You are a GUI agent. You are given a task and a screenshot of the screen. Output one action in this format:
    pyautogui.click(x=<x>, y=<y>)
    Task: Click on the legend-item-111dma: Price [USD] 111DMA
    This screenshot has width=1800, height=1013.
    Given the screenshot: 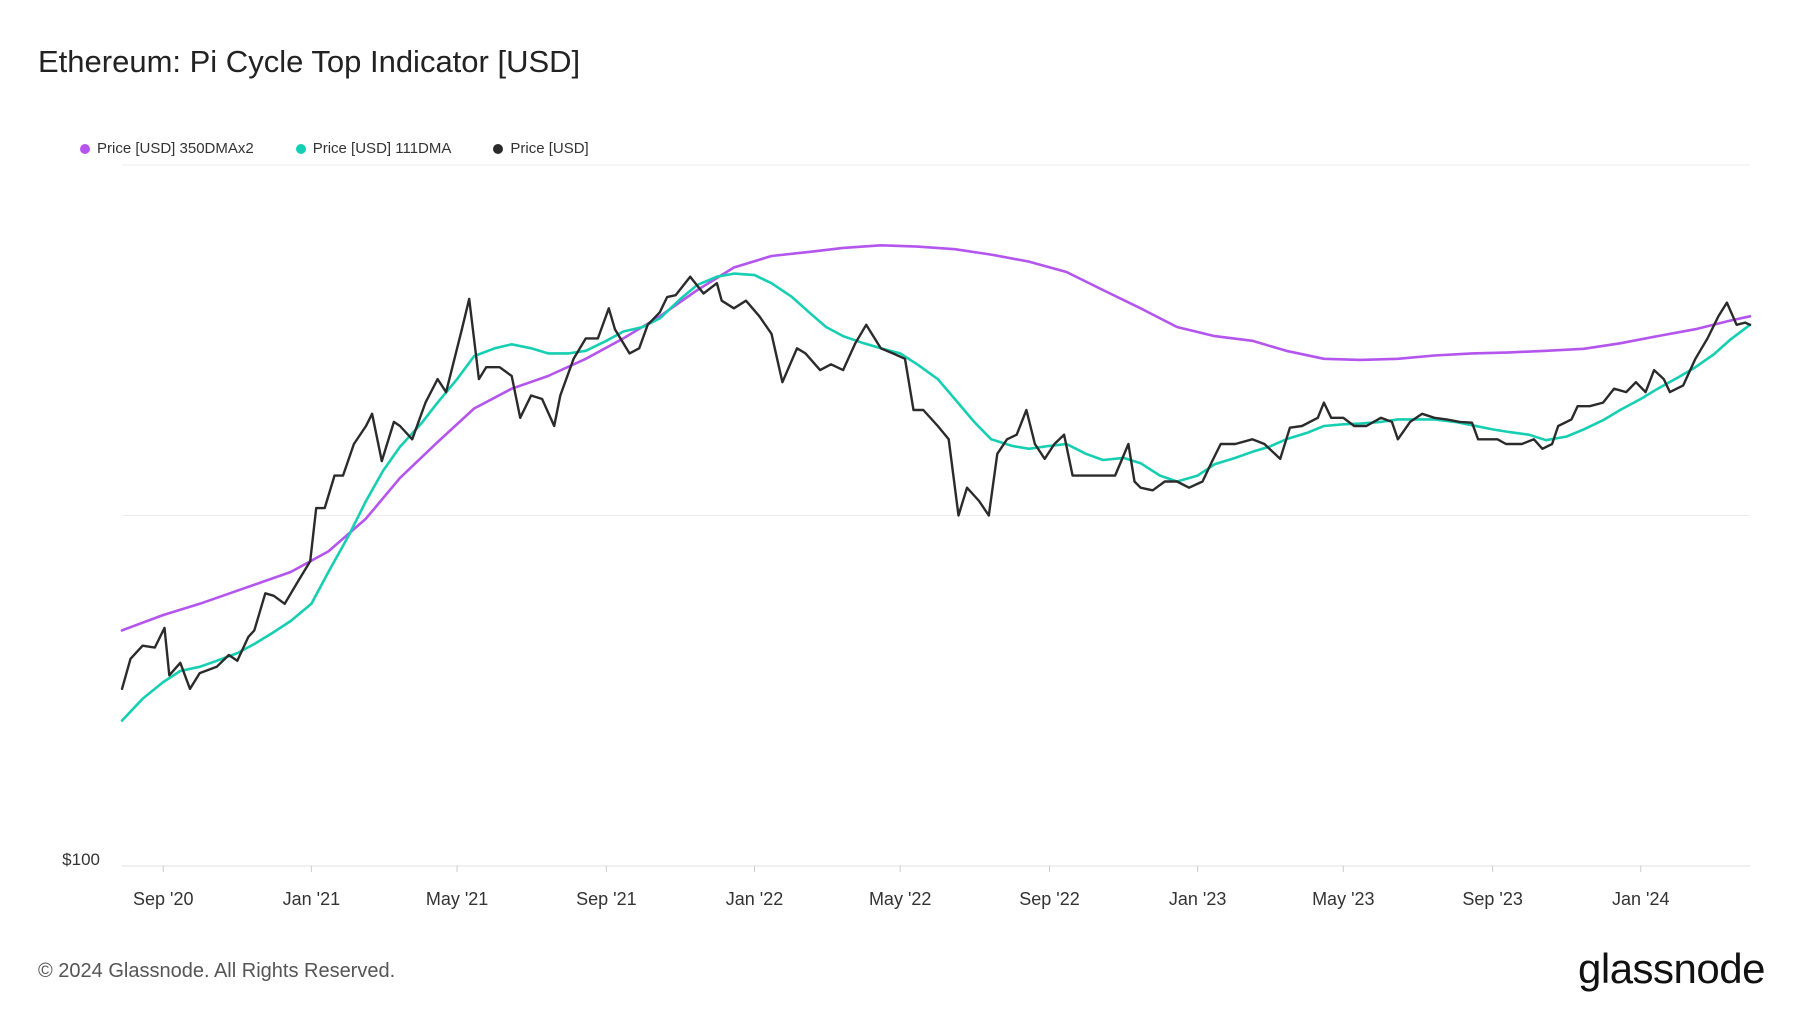 What is the action you would take?
    pyautogui.click(x=373, y=148)
    